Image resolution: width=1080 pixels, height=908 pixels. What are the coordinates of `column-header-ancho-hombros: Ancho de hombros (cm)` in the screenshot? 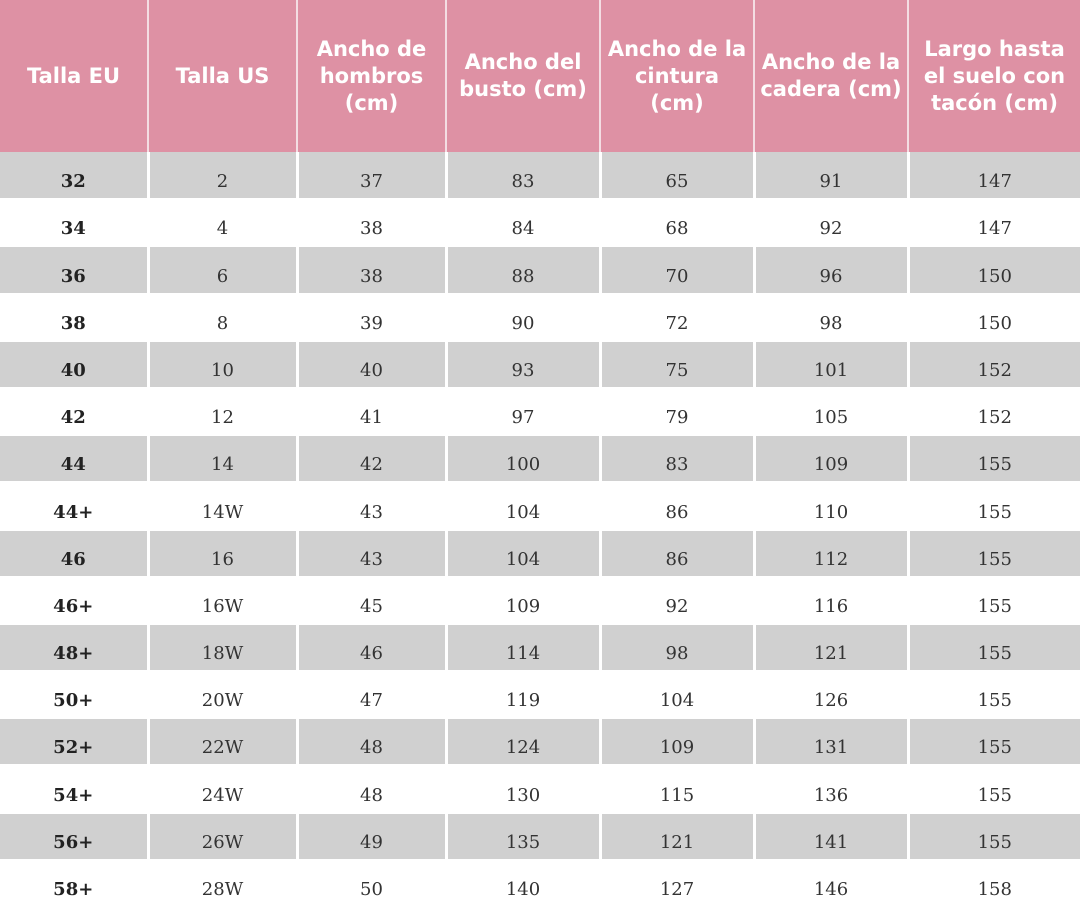 It's located at (371, 76).